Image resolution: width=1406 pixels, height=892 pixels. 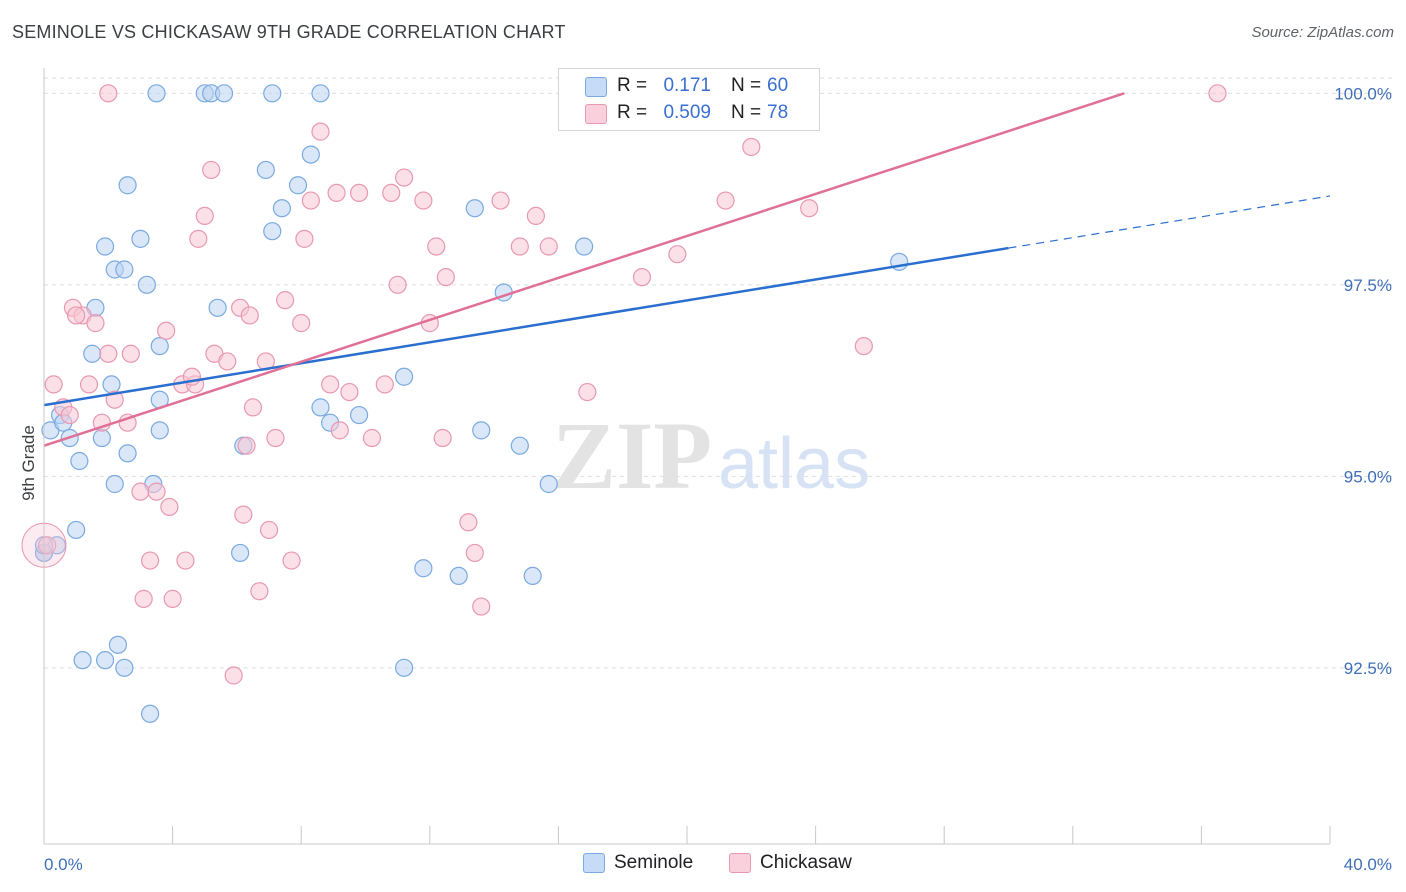 What do you see at coordinates (778, 85) in the screenshot?
I see `legend-n-value: 60` at bounding box center [778, 85].